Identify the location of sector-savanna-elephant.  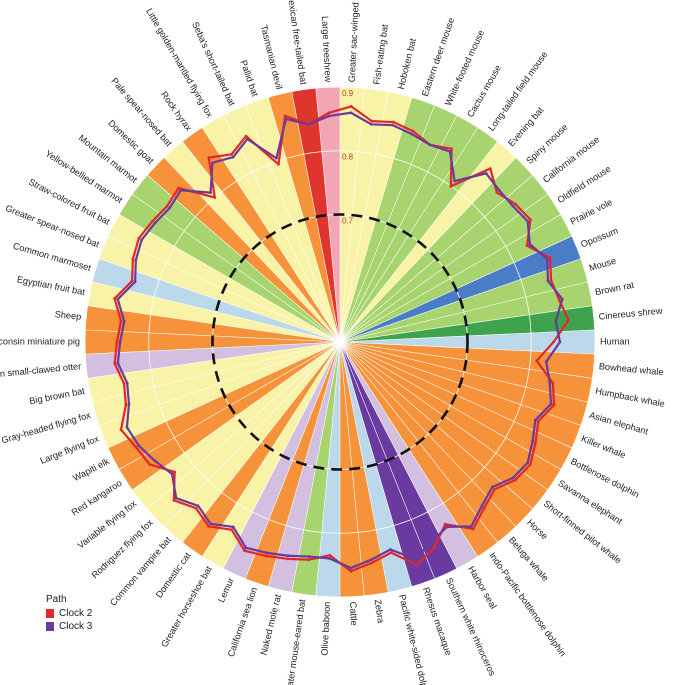
(450, 416).